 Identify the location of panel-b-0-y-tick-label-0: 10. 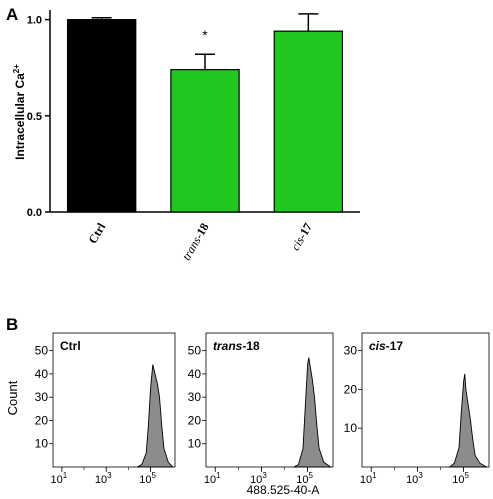
(42, 444).